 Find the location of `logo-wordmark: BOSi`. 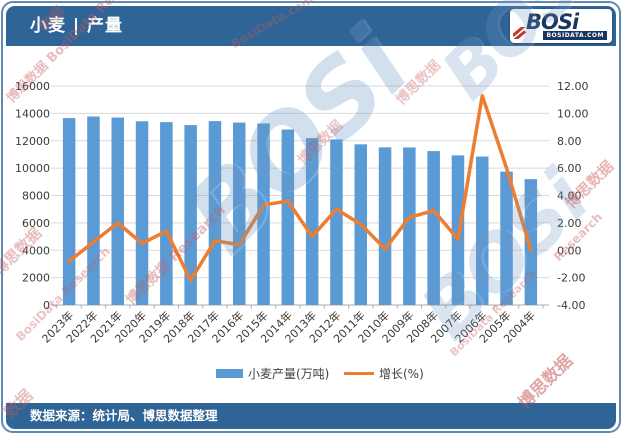

logo-wordmark: BOSi is located at coordinates (552, 22).